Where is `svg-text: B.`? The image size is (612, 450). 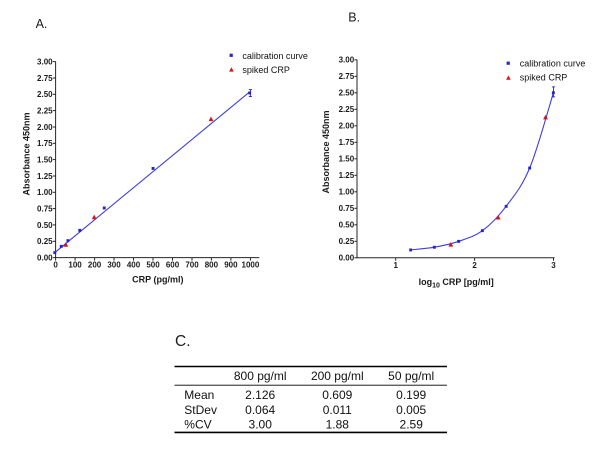 svg-text: B. is located at coordinates (354, 18).